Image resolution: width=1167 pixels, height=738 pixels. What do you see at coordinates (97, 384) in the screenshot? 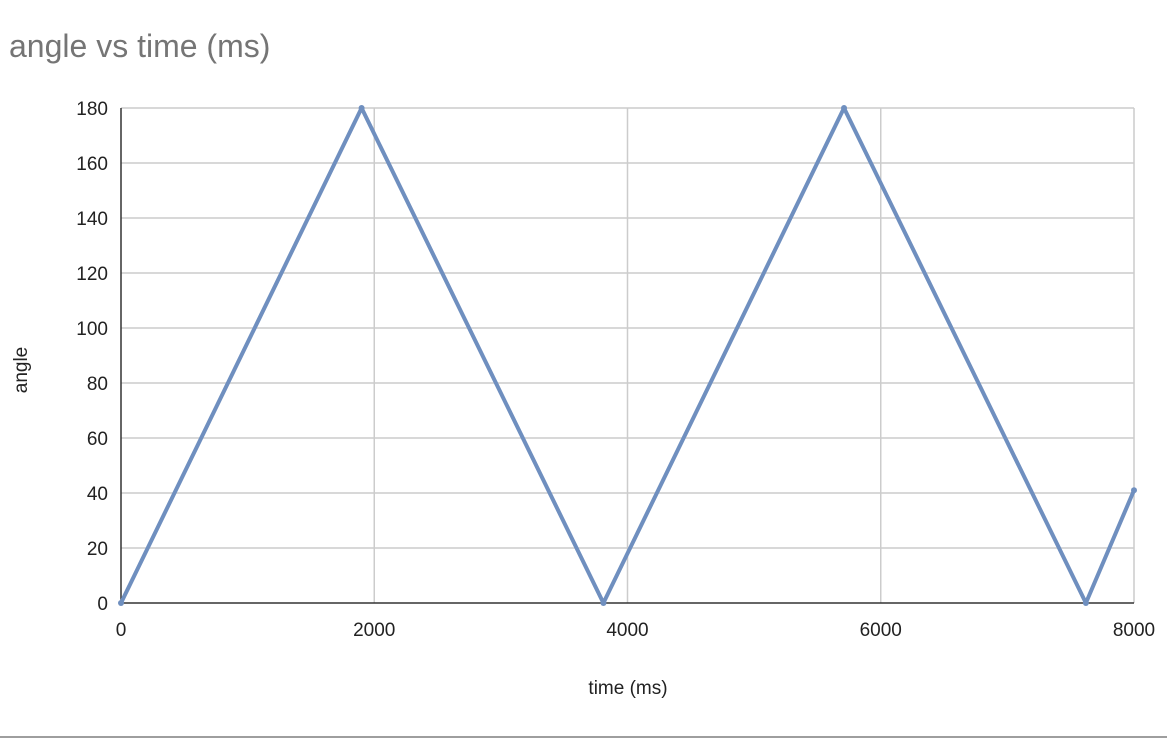
I see `y-tick-label: 80` at bounding box center [97, 384].